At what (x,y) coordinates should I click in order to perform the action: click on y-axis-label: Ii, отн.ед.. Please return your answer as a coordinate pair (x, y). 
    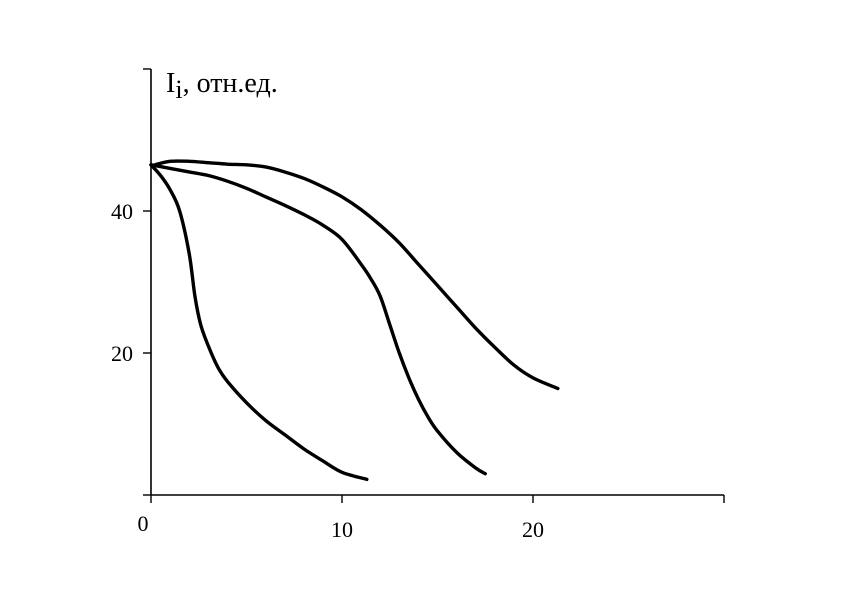
    Looking at the image, I should click on (222, 86).